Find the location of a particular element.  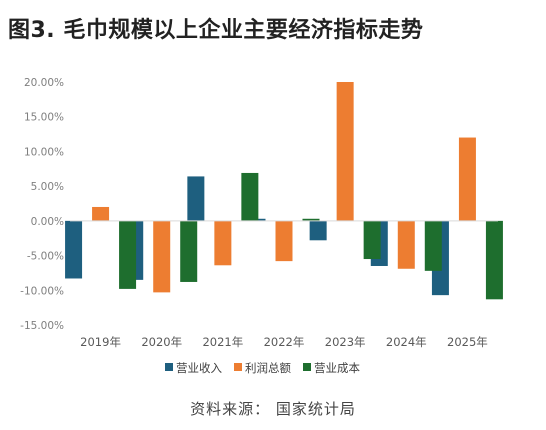

y-tick-label: 15.00% is located at coordinates (44, 118).